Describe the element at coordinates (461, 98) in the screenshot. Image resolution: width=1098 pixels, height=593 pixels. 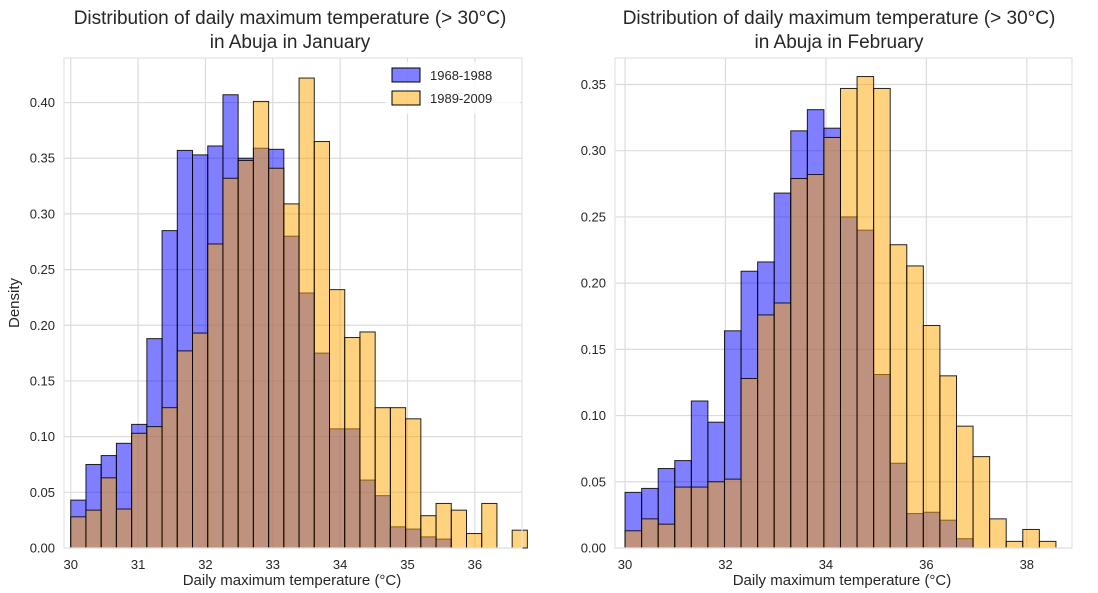
I see `legend-label-1989-2009: 1989-2009` at that location.